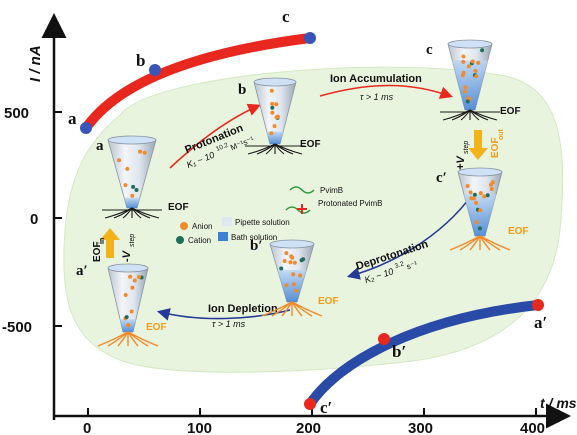  Describe the element at coordinates (470, 80) in the screenshot. I see `pipette-c` at that location.